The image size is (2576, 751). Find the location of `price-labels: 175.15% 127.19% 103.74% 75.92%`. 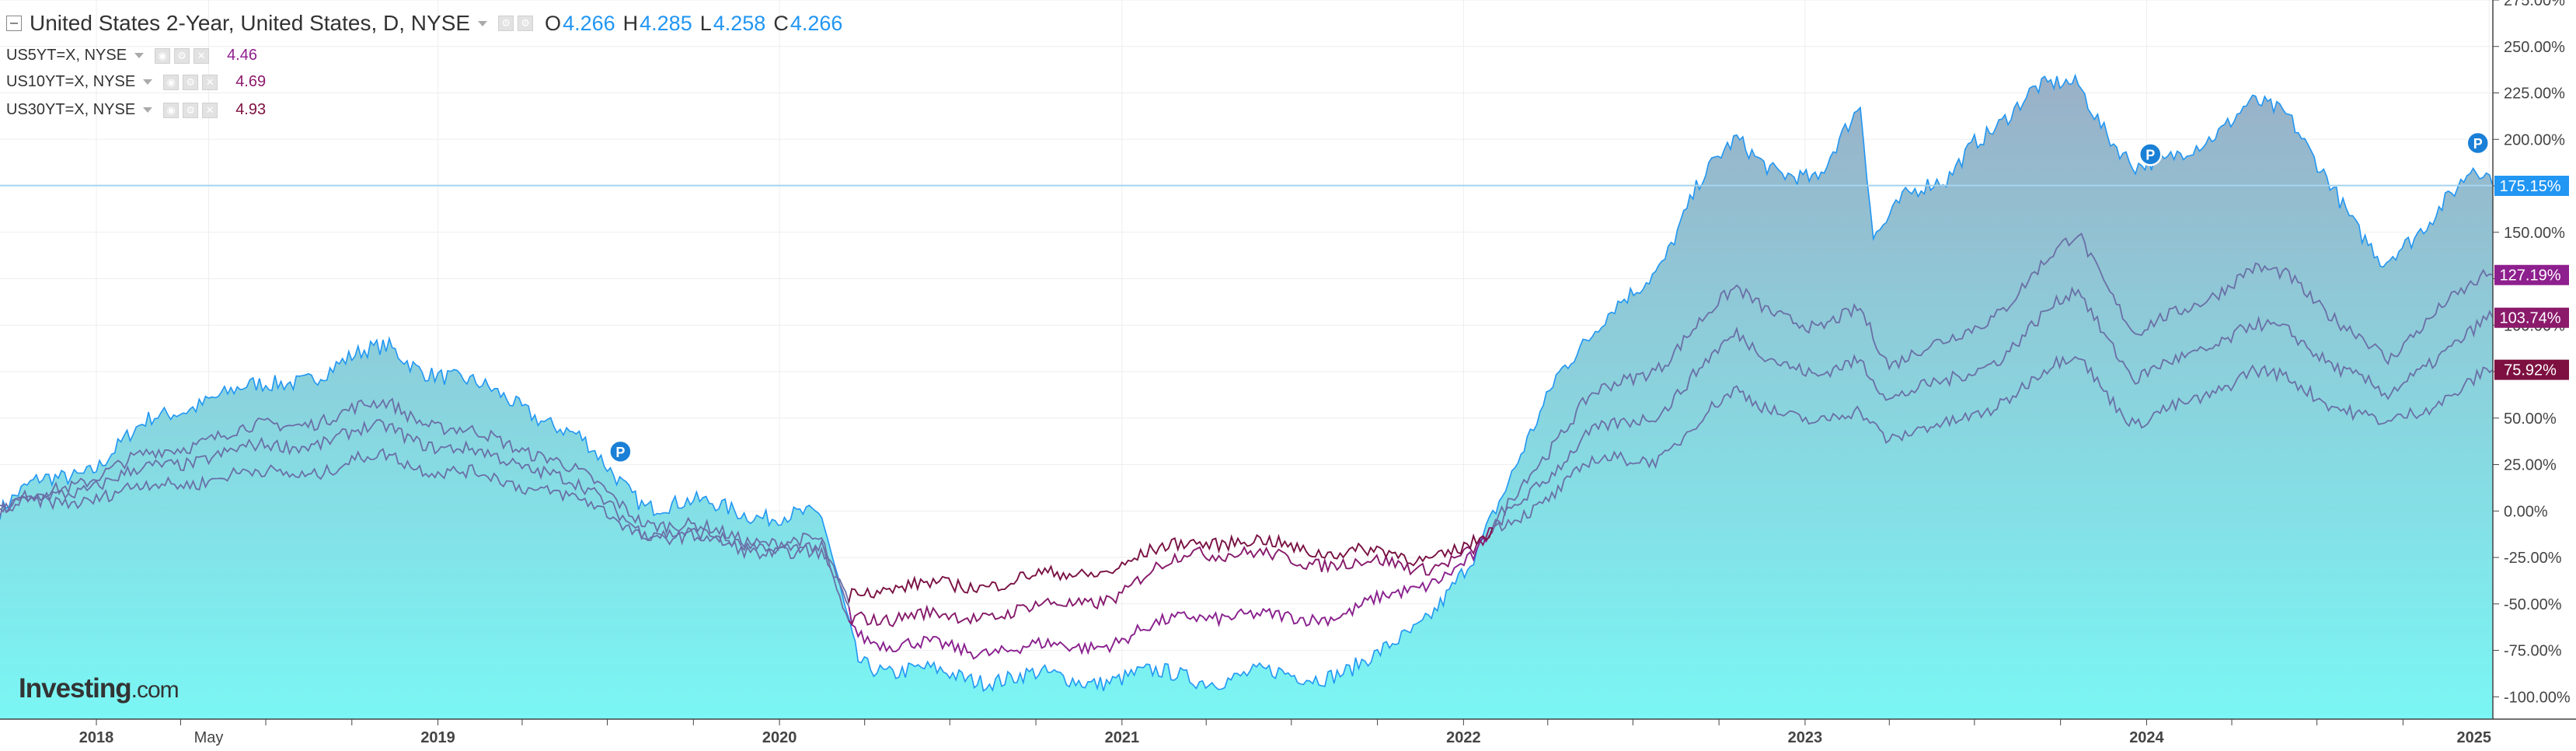

price-labels: 175.15% 127.19% 103.74% 75.92% is located at coordinates (2531, 278).